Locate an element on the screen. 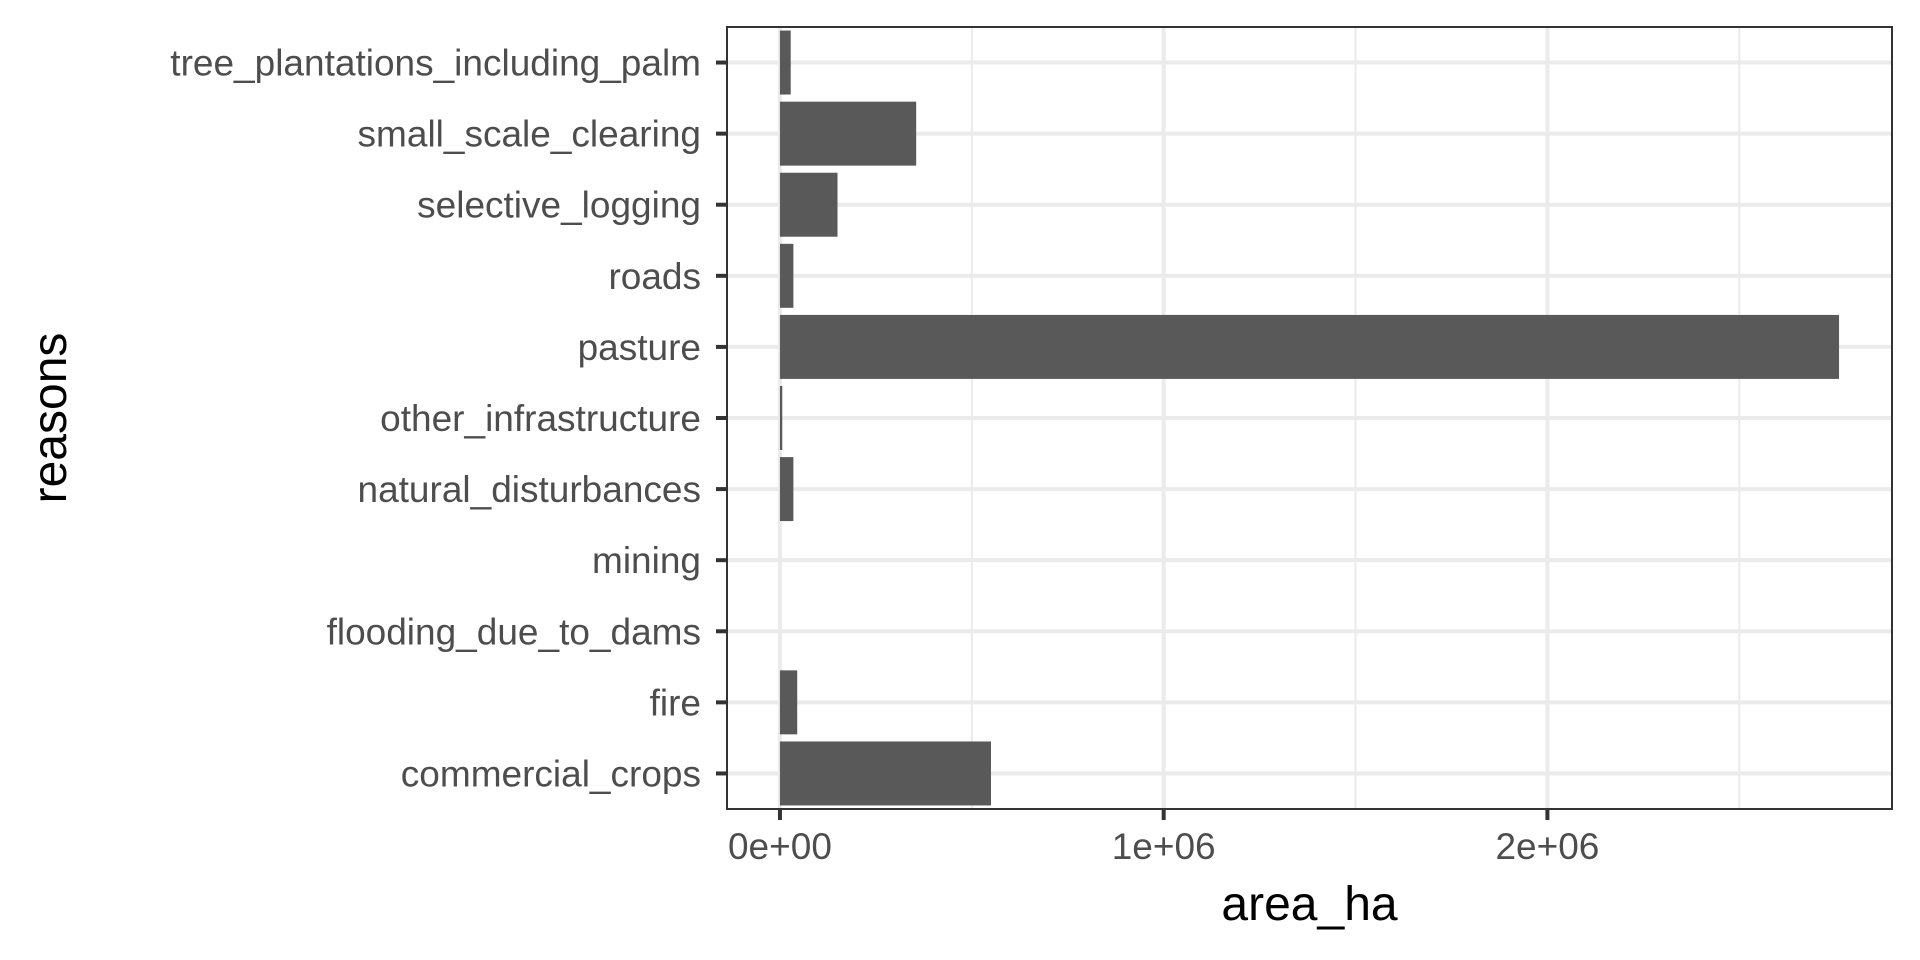 This screenshot has width=1920, height=960. y-tick-label: other_infrastructure is located at coordinates (540, 418).